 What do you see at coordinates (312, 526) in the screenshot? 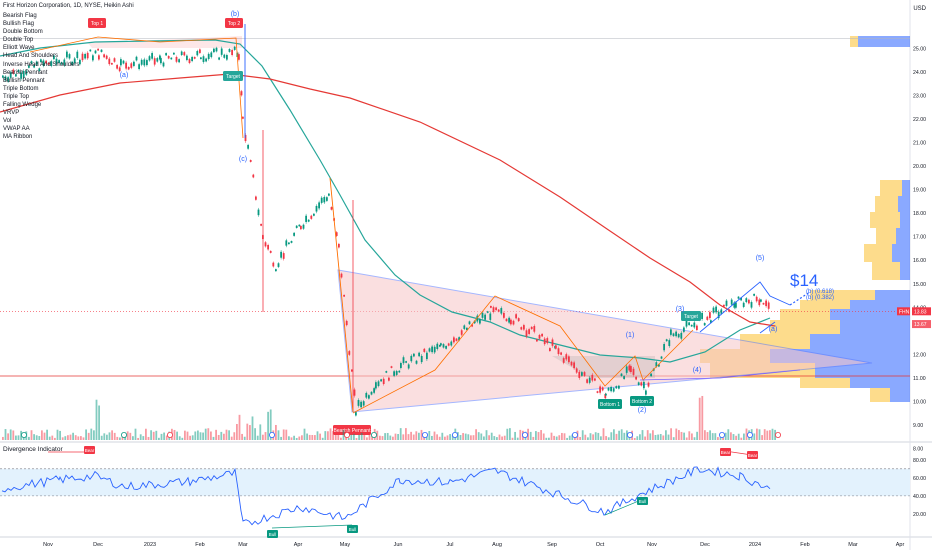
I see `bull-divergence-line` at bounding box center [312, 526].